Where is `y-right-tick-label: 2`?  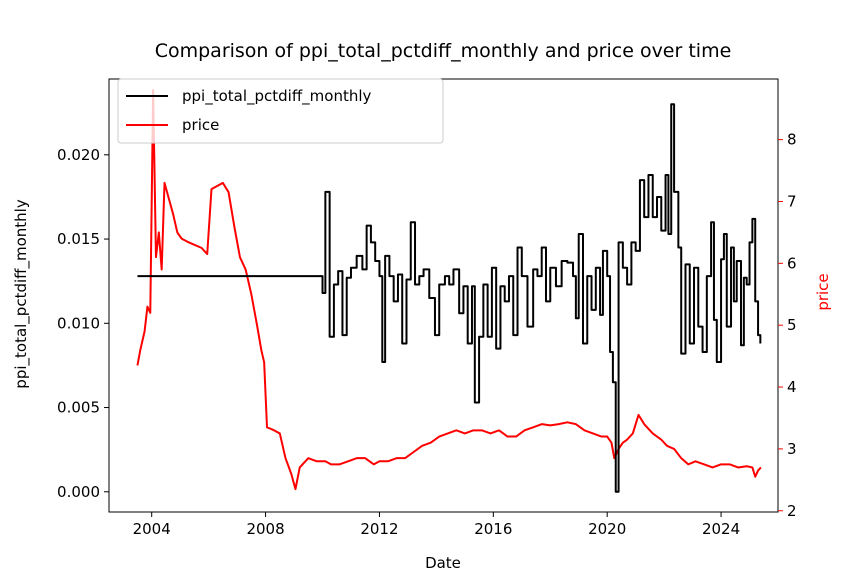 y-right-tick-label: 2 is located at coordinates (792, 511).